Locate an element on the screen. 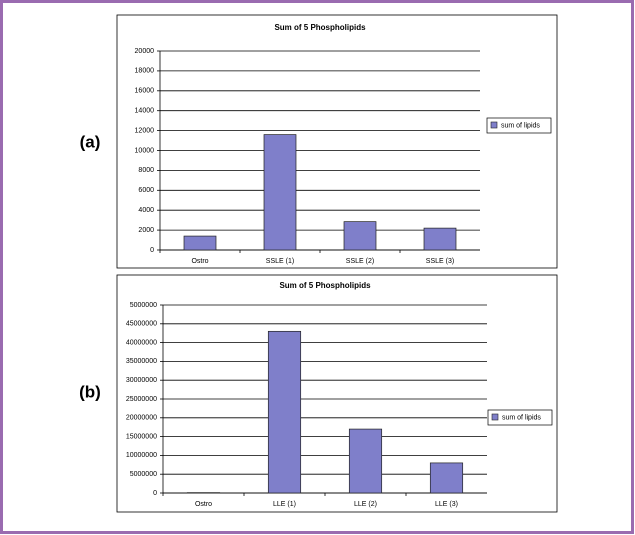 Image resolution: width=635 pixels, height=535 pixels. x-tick-label: SSLE (1) is located at coordinates (280, 261).